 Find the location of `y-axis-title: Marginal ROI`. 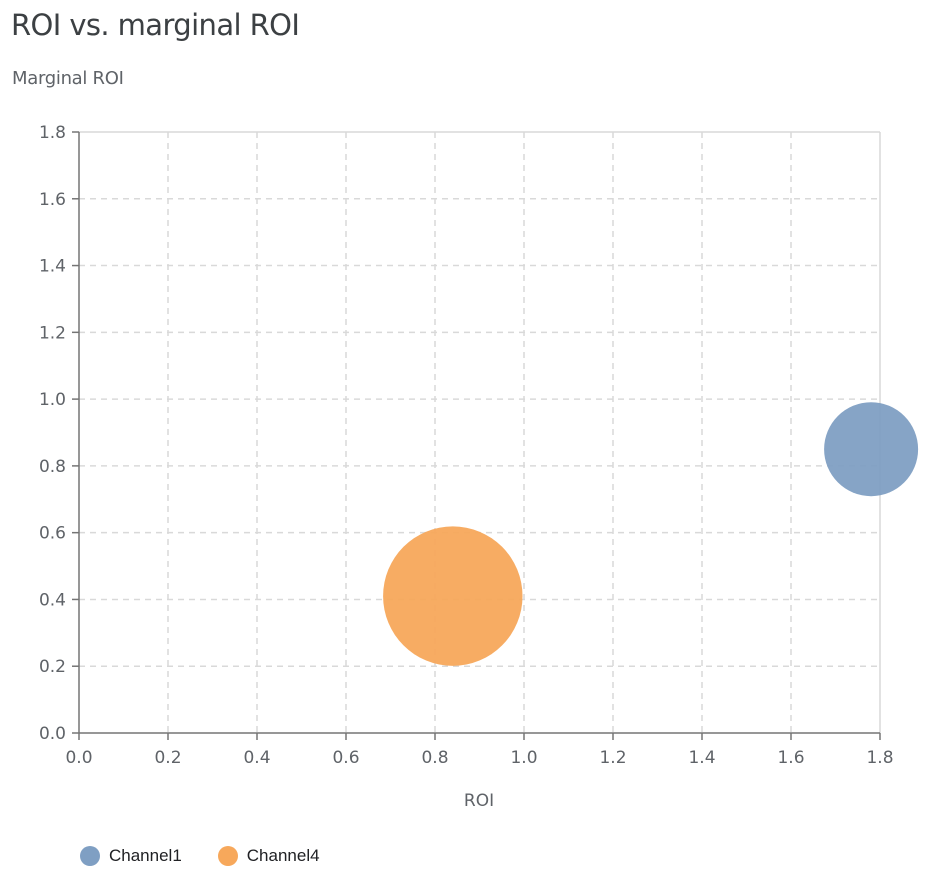

y-axis-title: Marginal ROI is located at coordinates (68, 78).